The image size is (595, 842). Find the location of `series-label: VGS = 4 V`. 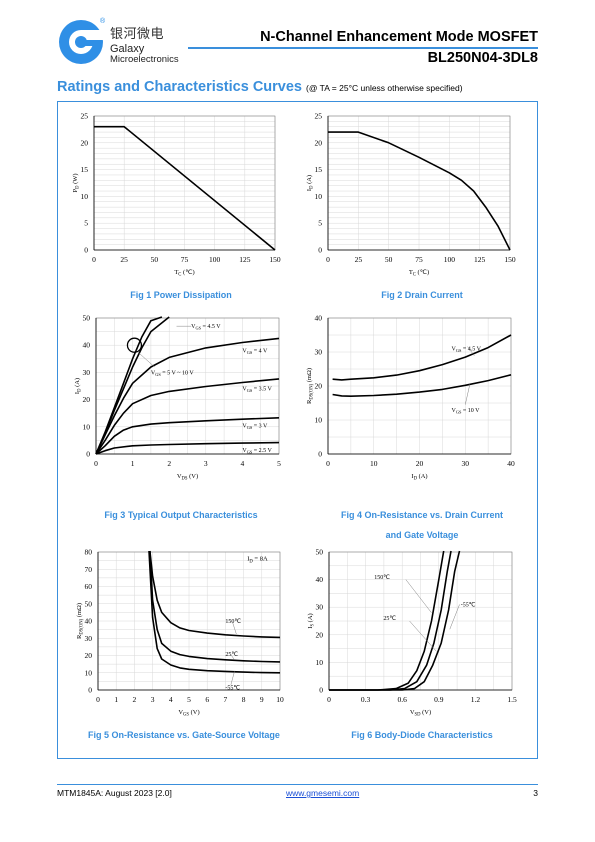

series-label: VGS = 4 V is located at coordinates (255, 352).